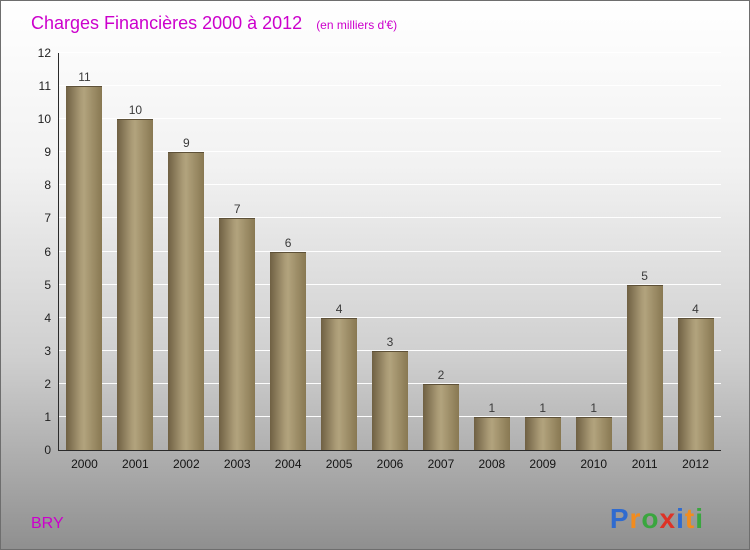 The height and width of the screenshot is (550, 750). Describe the element at coordinates (695, 383) in the screenshot. I see `bar-2012` at that location.